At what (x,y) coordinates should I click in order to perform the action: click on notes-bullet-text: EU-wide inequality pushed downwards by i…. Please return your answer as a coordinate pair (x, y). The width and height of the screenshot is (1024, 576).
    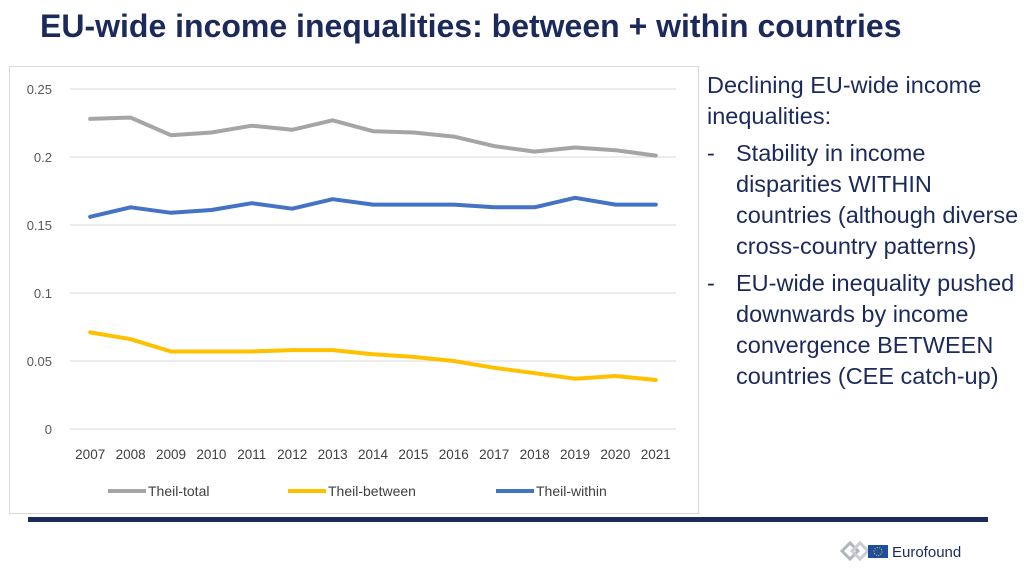
    Looking at the image, I should click on (875, 329).